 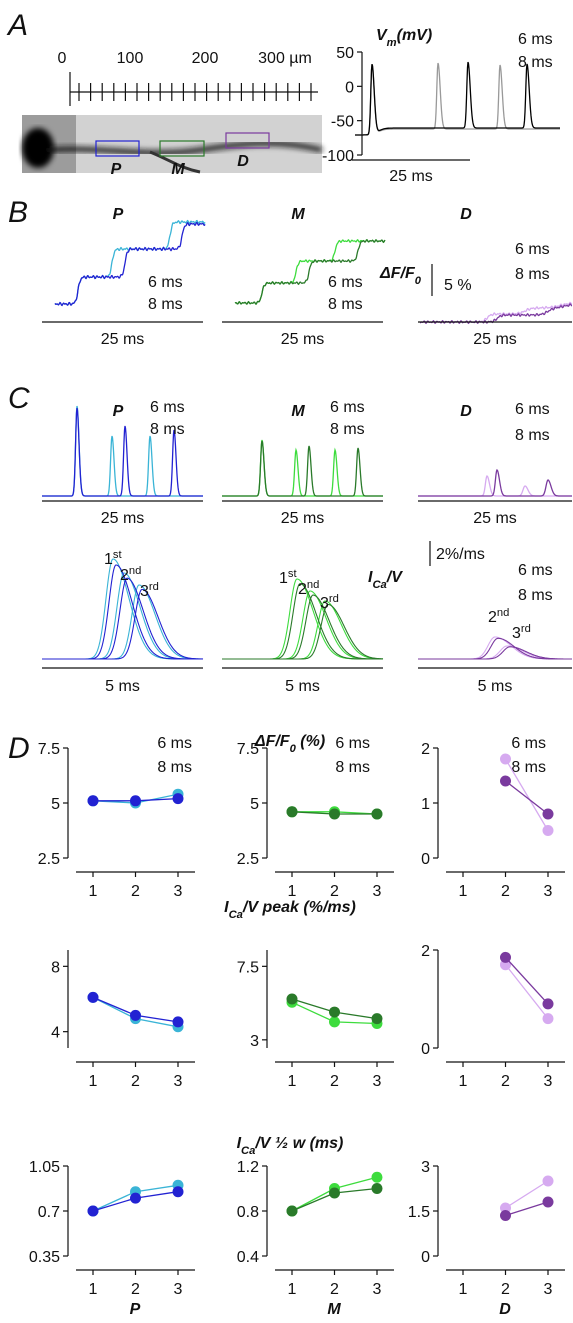 I want to click on y-tick-label: 0.35, so click(x=44, y=1257).